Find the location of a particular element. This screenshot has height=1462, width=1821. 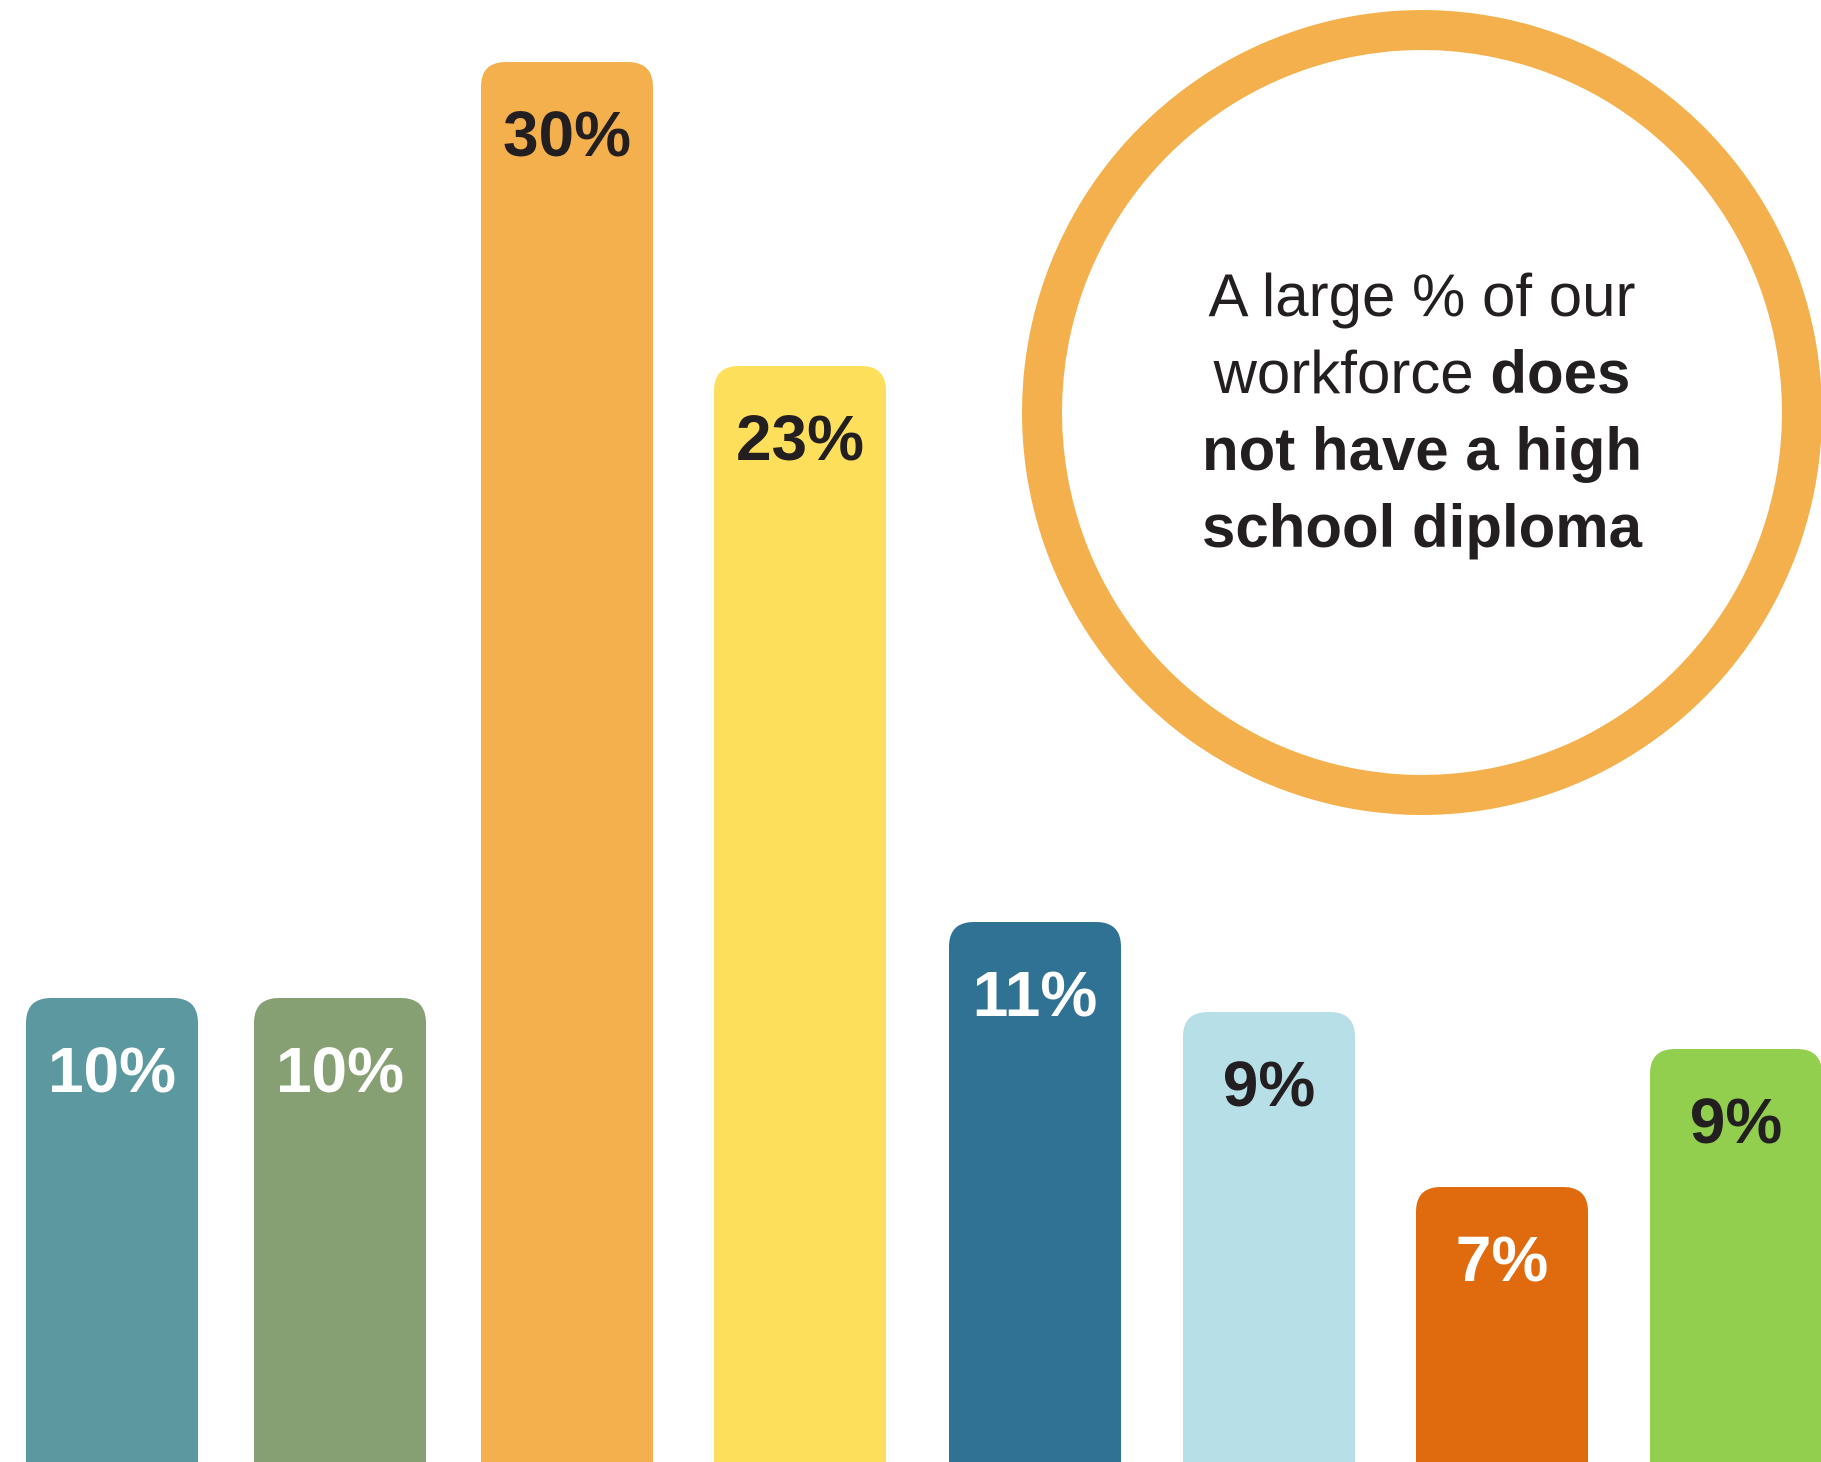

bar-value-label-6: 9% is located at coordinates (1269, 1084).